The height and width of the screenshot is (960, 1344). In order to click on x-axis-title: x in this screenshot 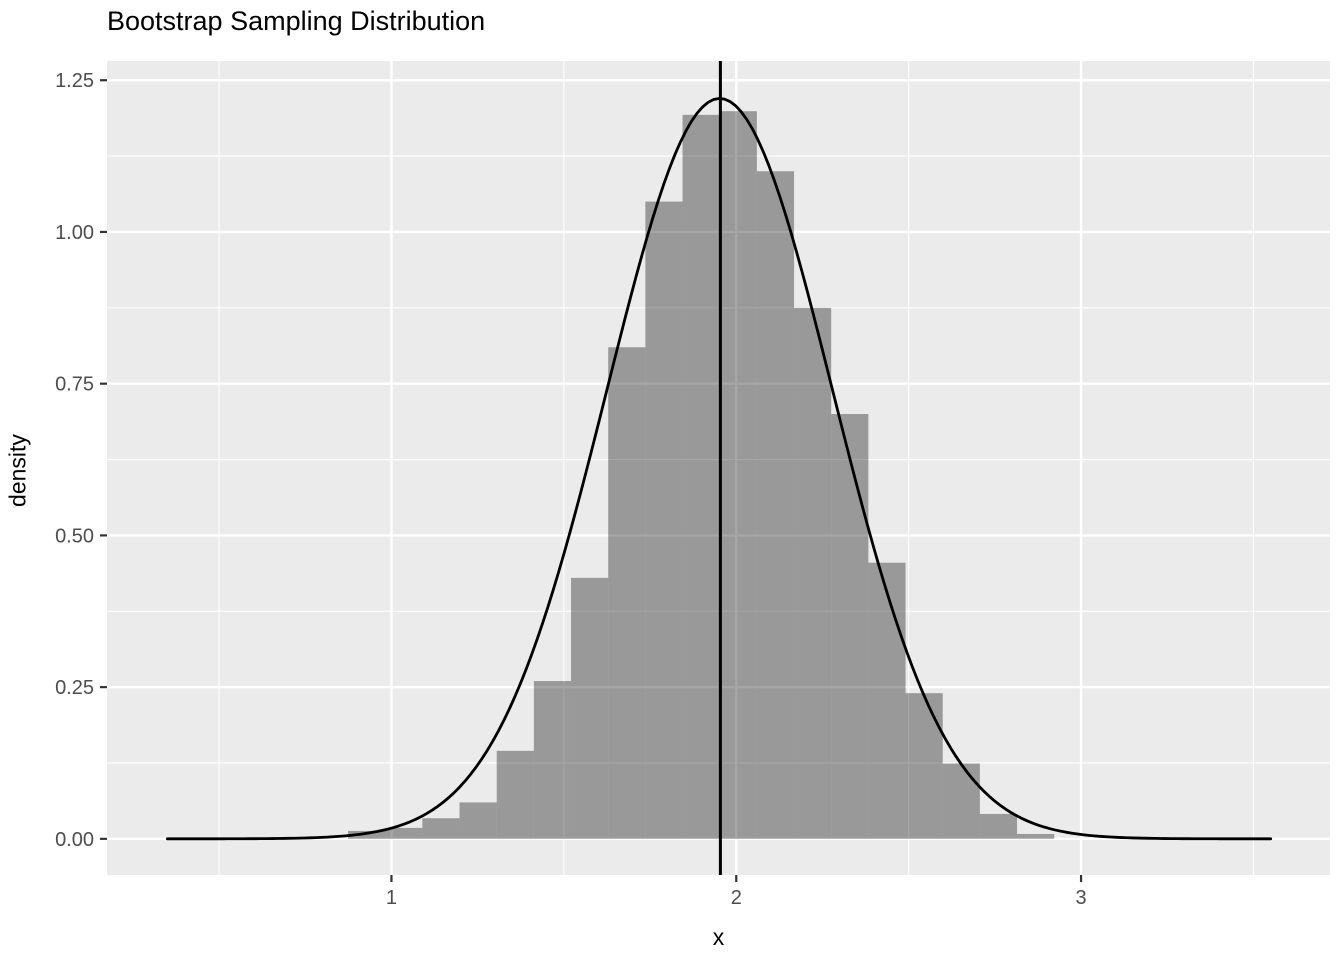, I will do `click(718, 937)`.